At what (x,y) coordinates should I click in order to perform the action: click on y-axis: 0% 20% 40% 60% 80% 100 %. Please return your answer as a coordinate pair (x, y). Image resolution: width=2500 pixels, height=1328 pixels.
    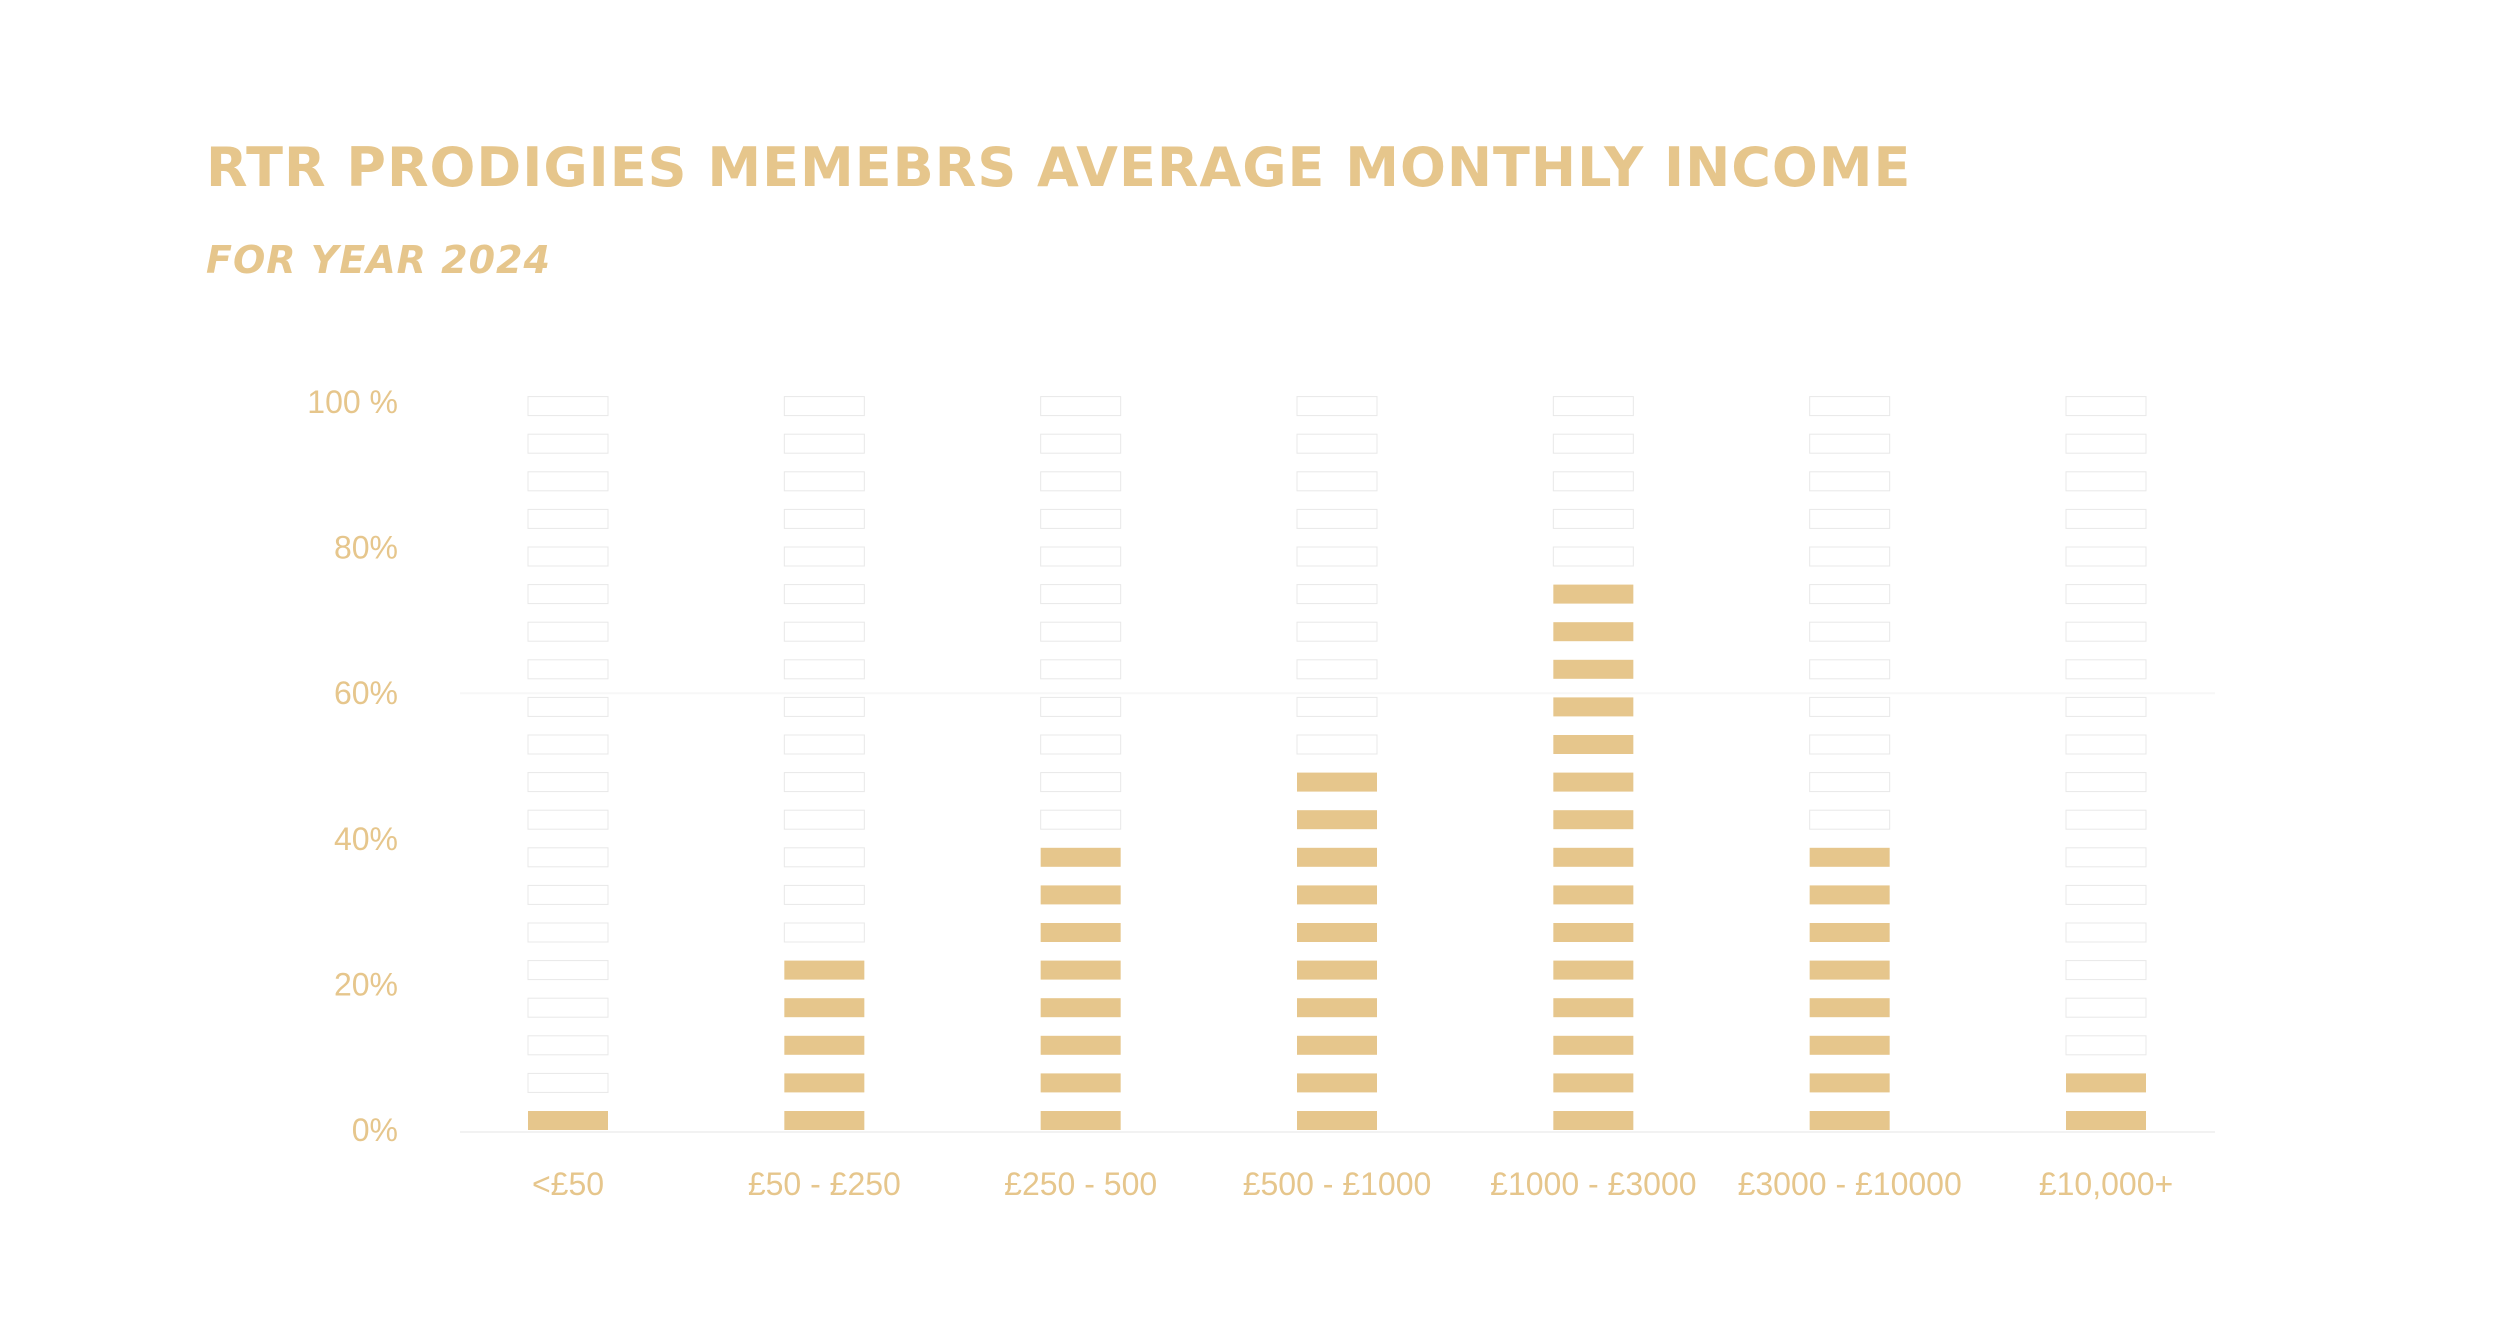
    Looking at the image, I should click on (352, 766).